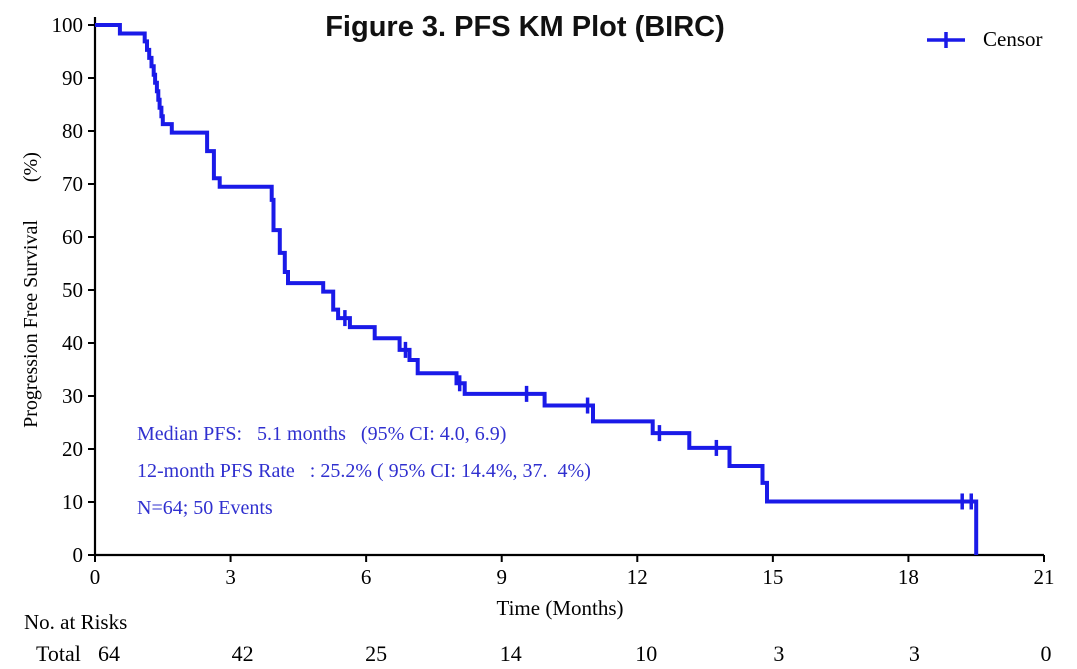 The image size is (1077, 669). What do you see at coordinates (72, 131) in the screenshot?
I see `y-tick-label: 80` at bounding box center [72, 131].